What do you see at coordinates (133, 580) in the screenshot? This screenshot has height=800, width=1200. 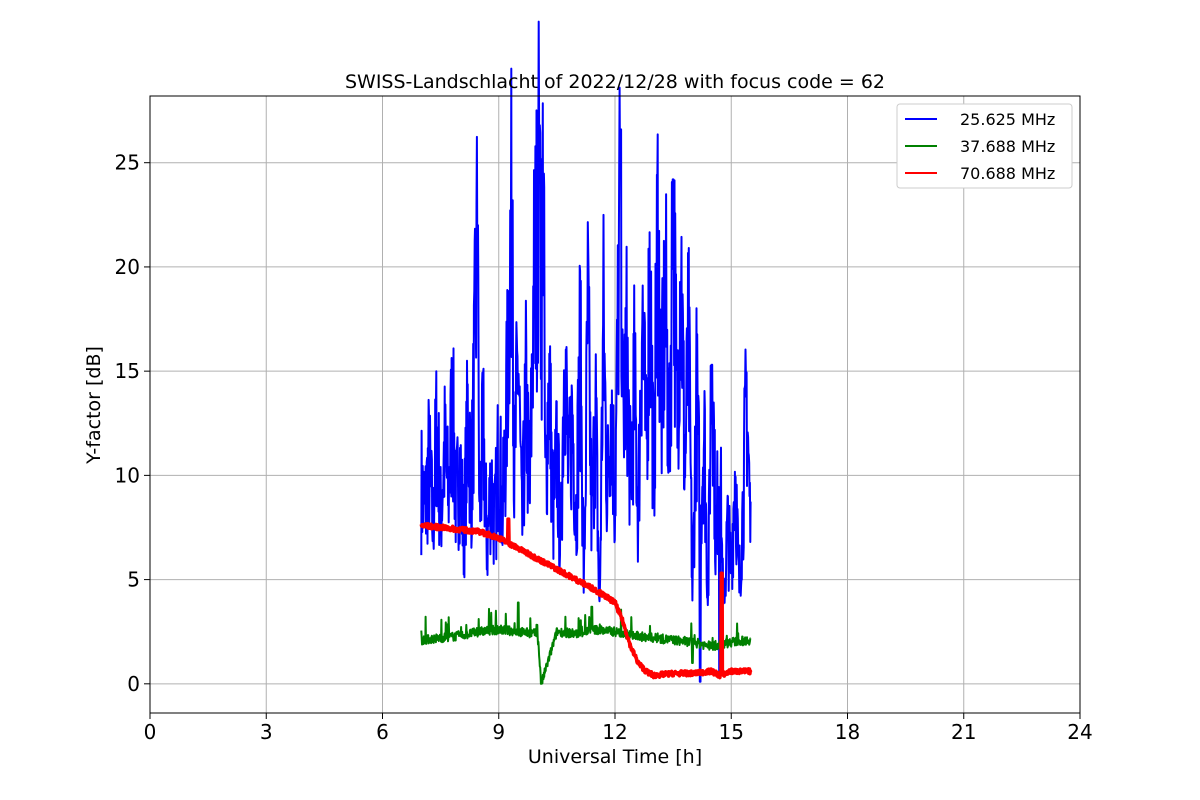 I see `y-tick-label: 5` at bounding box center [133, 580].